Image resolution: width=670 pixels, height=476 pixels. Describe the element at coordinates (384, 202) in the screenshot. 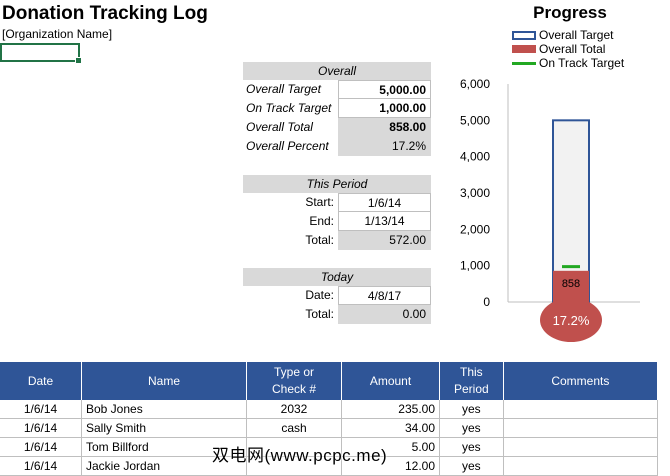

I see `period-start-value: 1/6/14` at that location.